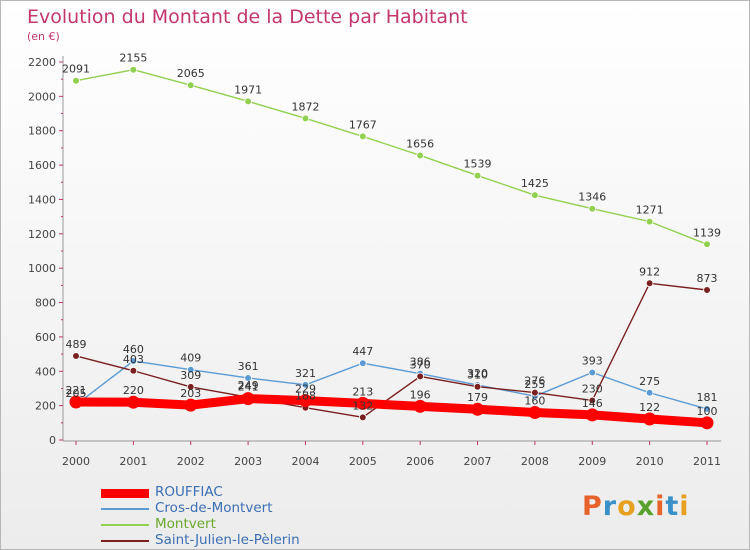  Describe the element at coordinates (52, 440) in the screenshot. I see `y-tick-label: 0` at that location.